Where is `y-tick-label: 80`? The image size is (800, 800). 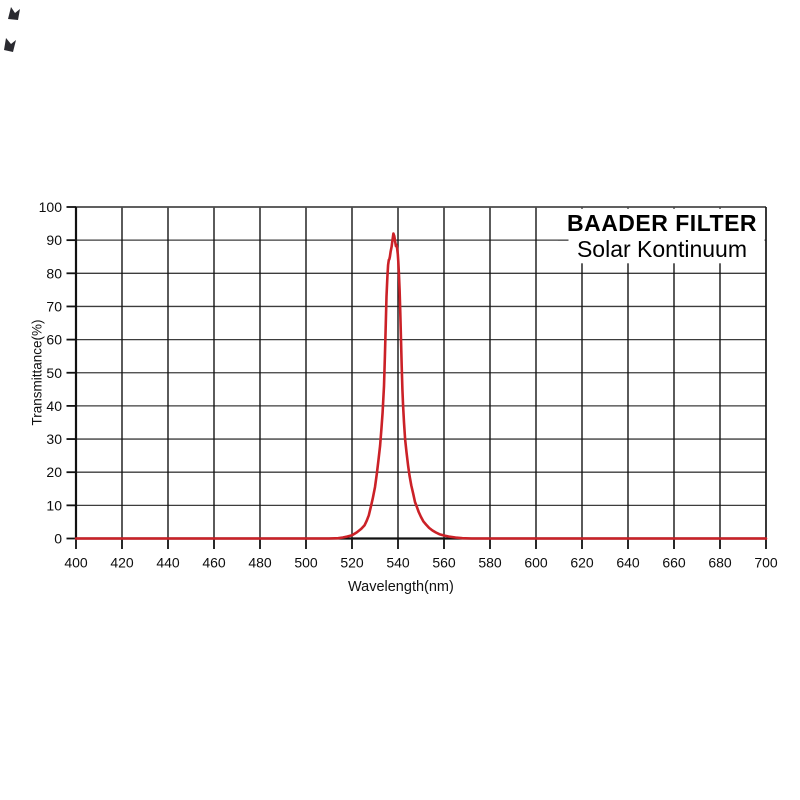 y-tick-label: 80 is located at coordinates (54, 273).